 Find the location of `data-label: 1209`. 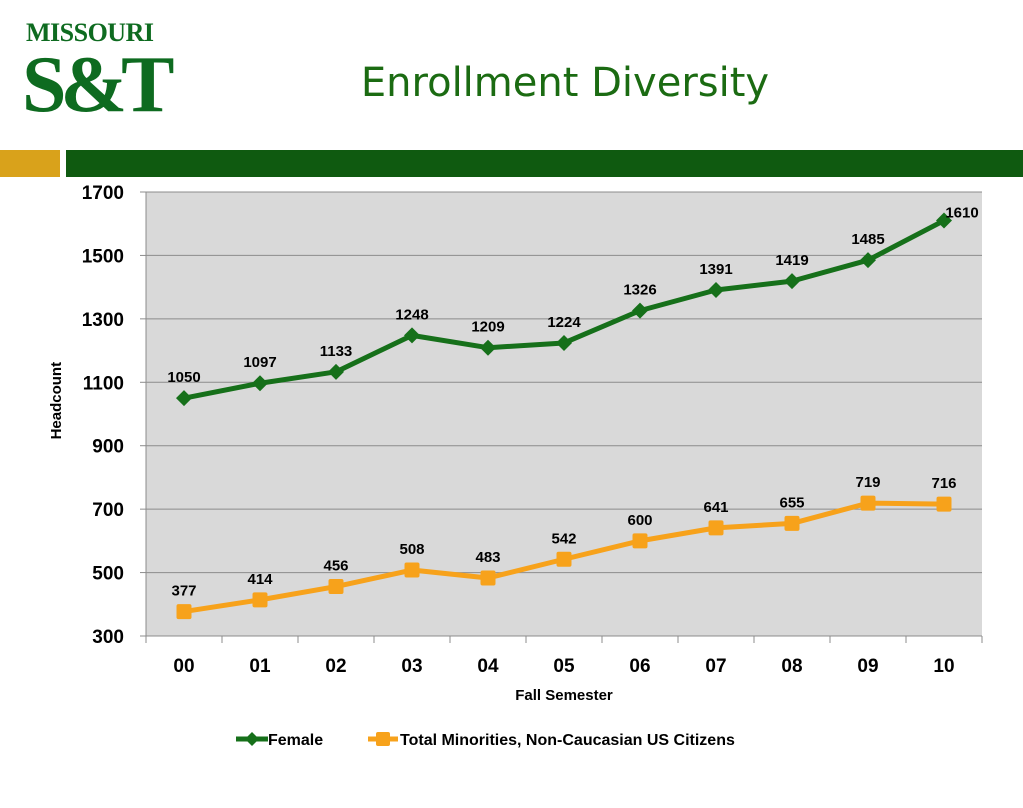

data-label: 1209 is located at coordinates (487, 327).